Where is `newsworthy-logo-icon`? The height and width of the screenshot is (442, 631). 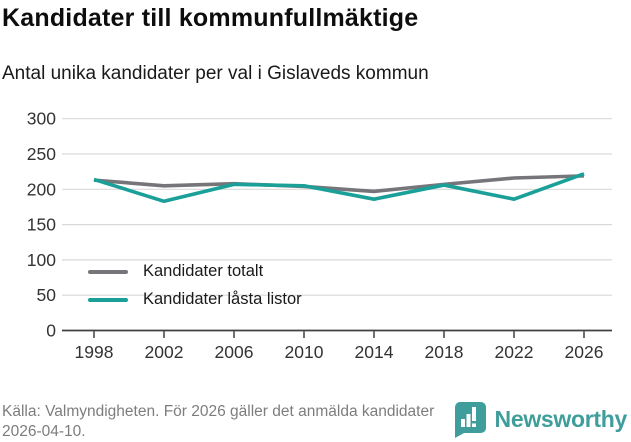
newsworthy-logo-icon is located at coordinates (470, 420).